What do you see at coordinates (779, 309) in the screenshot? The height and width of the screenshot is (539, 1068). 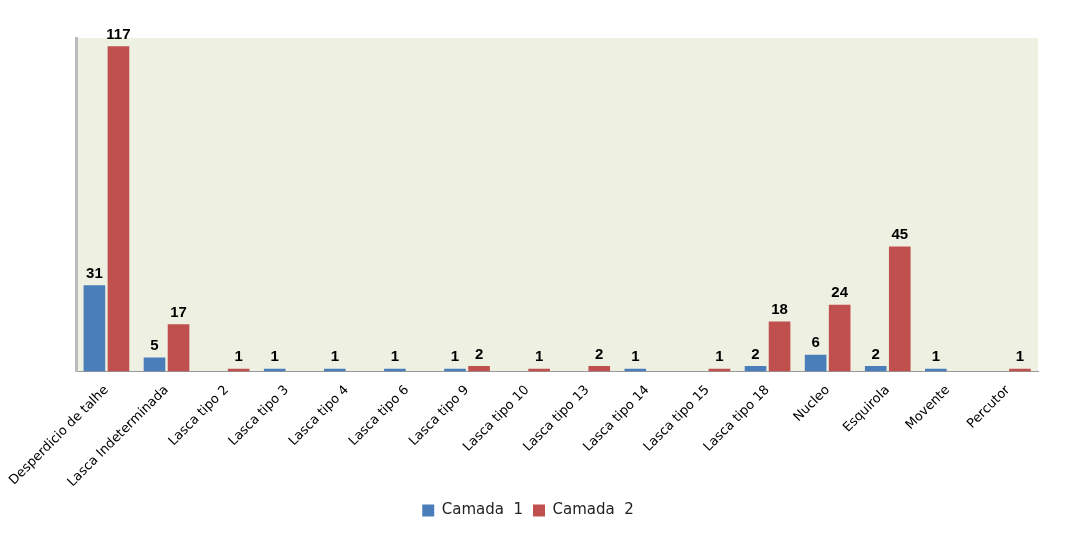 I see `data-label: 18` at bounding box center [779, 309].